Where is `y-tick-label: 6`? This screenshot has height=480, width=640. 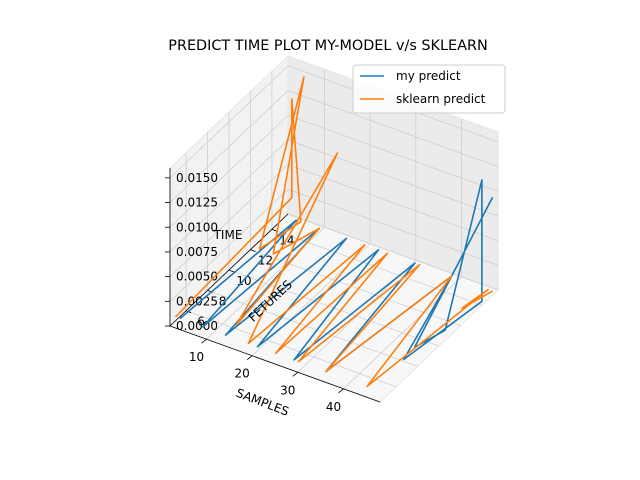
y-tick-label: 6 is located at coordinates (201, 322).